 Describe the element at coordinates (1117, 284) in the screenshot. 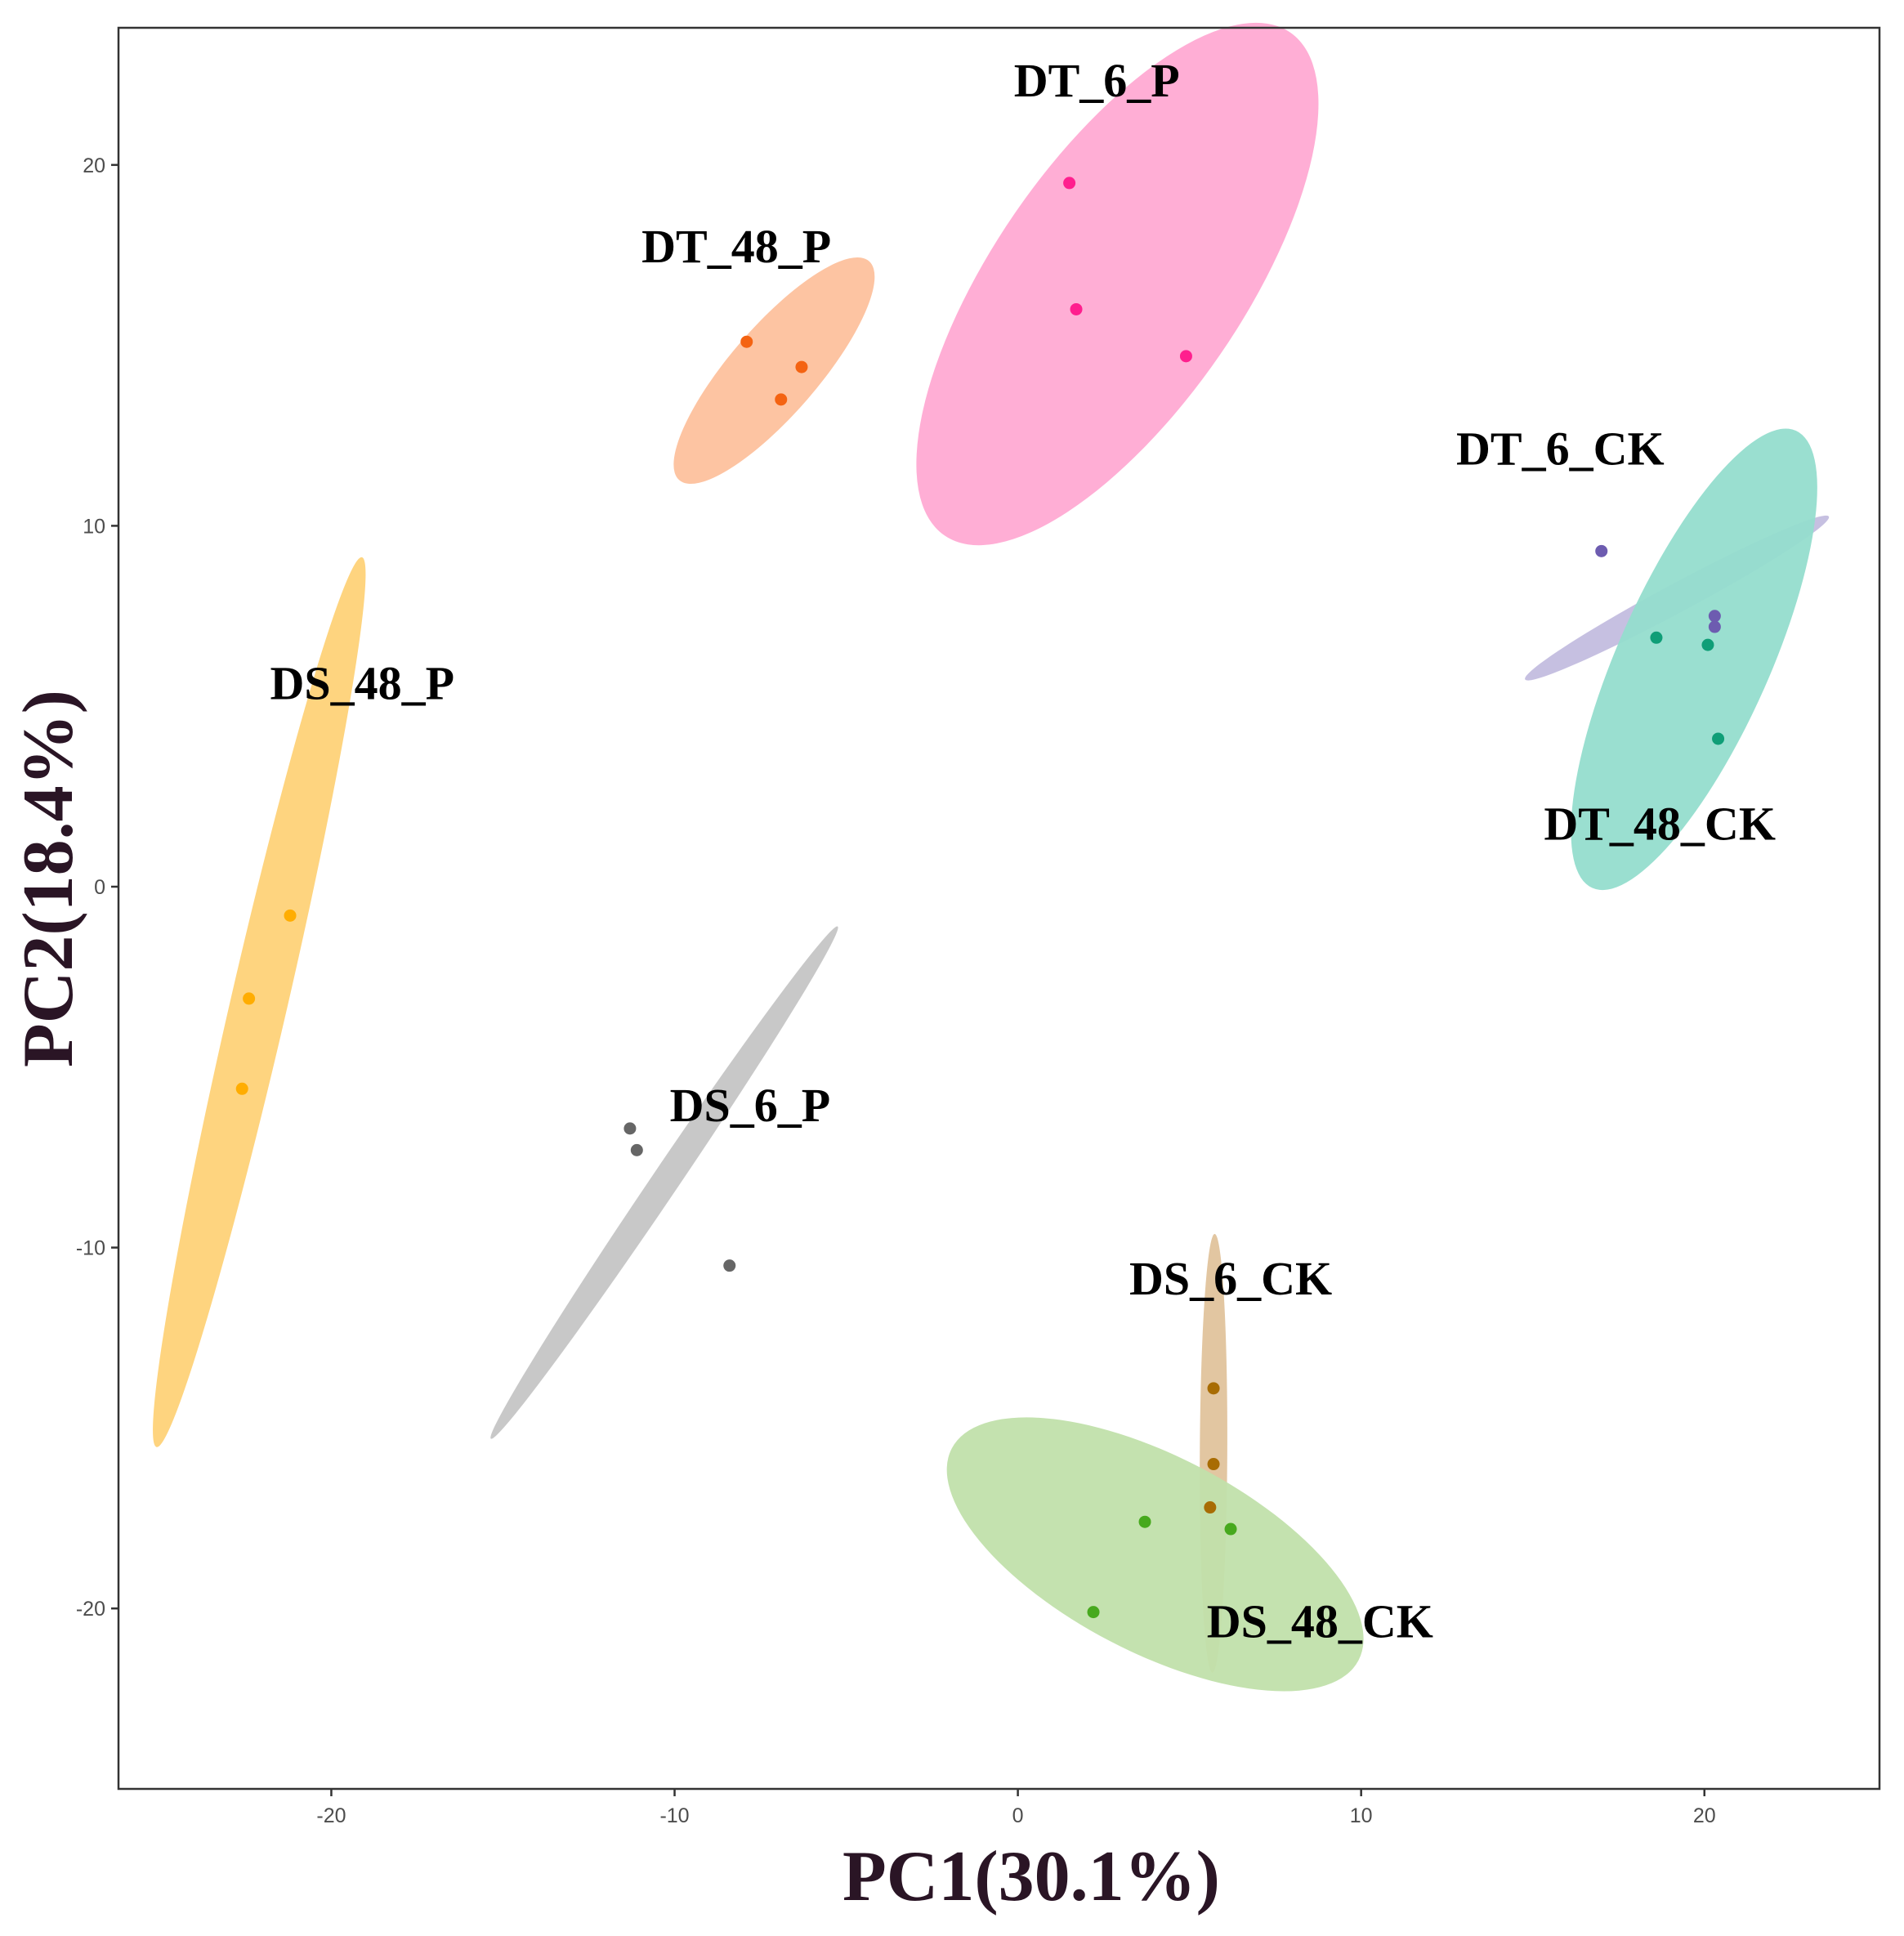

I see `ellipse-dt-6-p` at that location.